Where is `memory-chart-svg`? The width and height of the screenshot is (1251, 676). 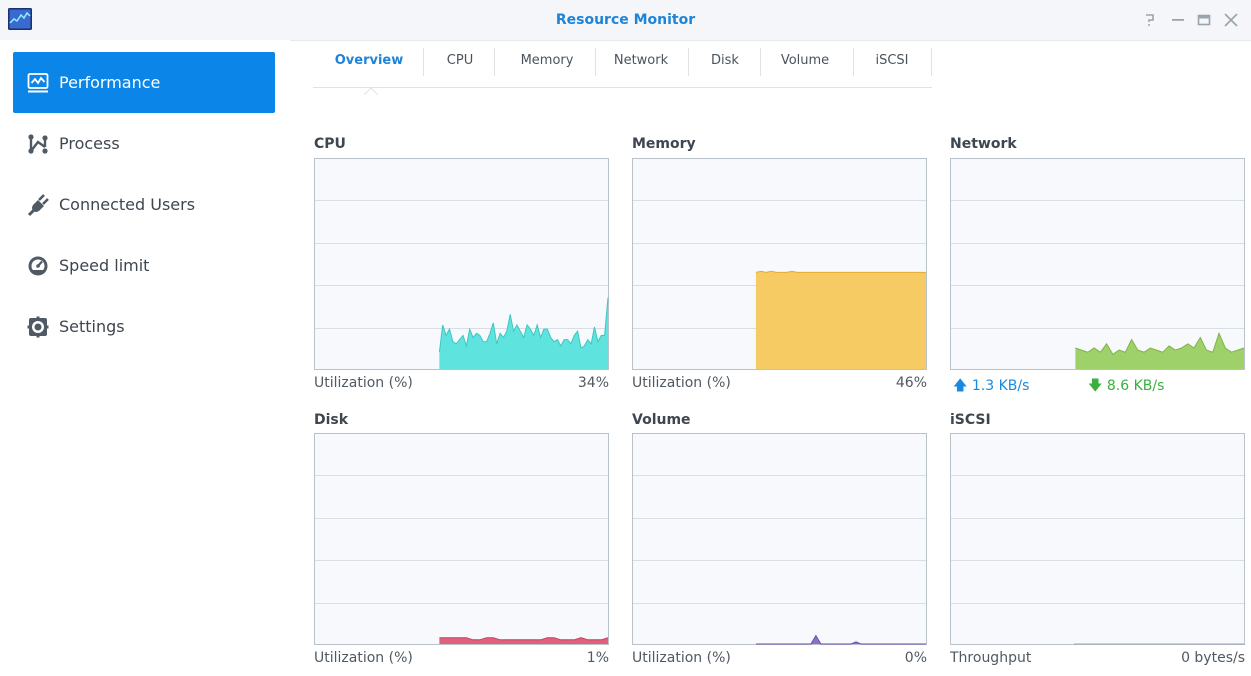
memory-chart-svg is located at coordinates (779, 264).